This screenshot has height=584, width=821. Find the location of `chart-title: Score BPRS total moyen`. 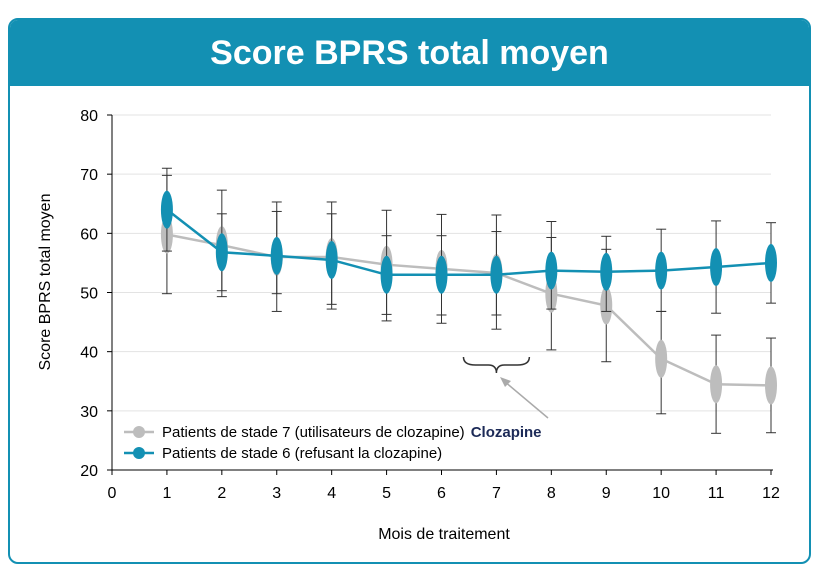

chart-title: Score BPRS total moyen is located at coordinates (409, 53).